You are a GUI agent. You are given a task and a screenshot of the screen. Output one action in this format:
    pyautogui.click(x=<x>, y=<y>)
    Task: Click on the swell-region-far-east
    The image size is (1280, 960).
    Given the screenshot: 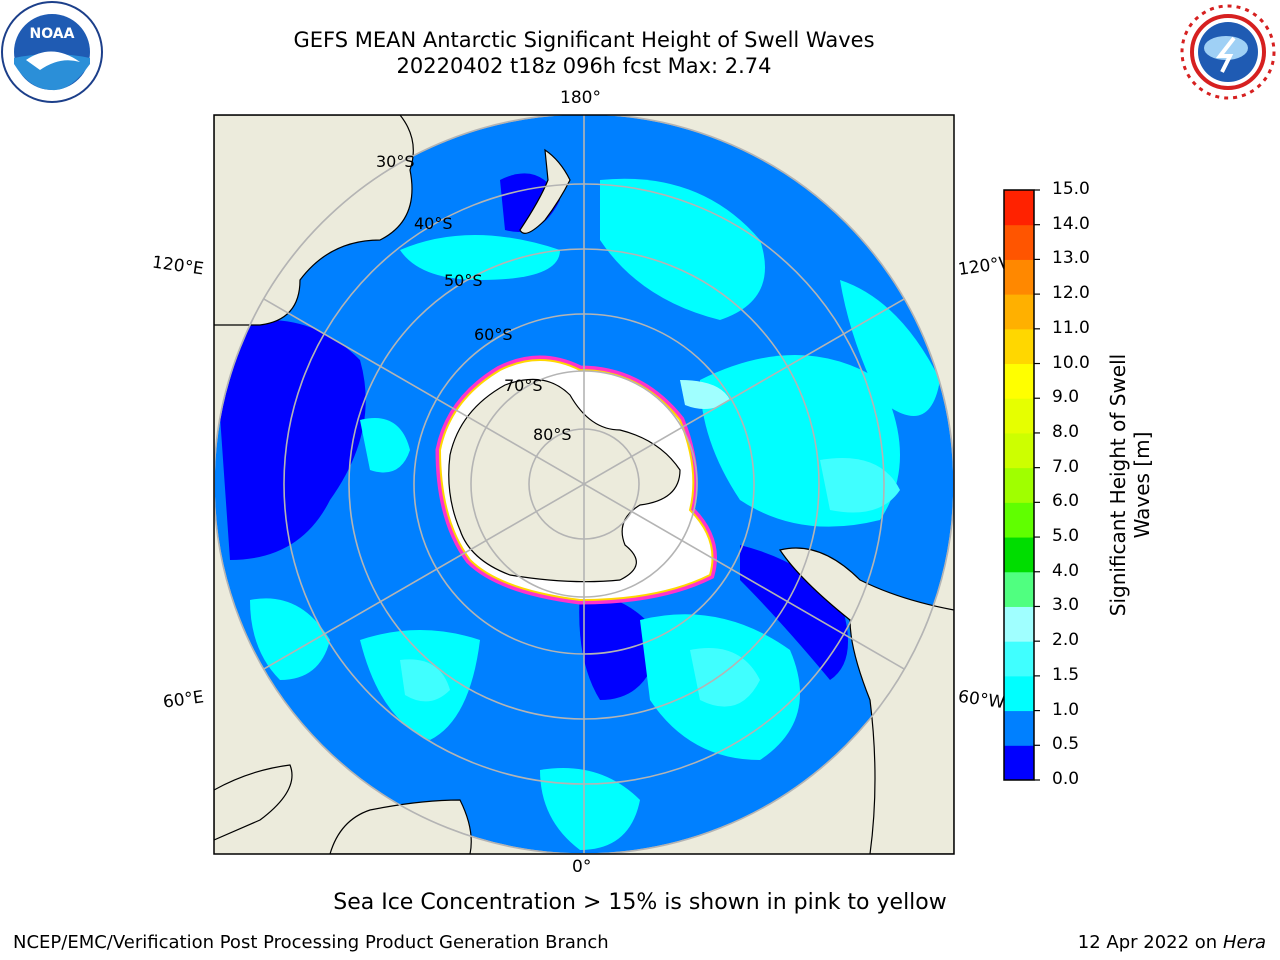 What is the action you would take?
    pyautogui.click(x=890, y=348)
    